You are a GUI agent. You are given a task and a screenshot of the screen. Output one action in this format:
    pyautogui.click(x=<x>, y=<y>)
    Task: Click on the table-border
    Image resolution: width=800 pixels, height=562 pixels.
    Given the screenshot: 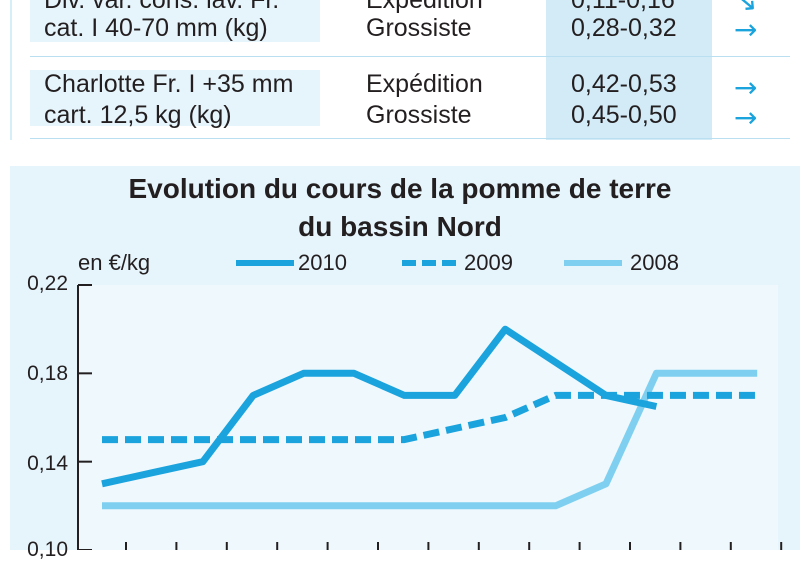 What is the action you would take?
    pyautogui.click(x=11, y=70)
    